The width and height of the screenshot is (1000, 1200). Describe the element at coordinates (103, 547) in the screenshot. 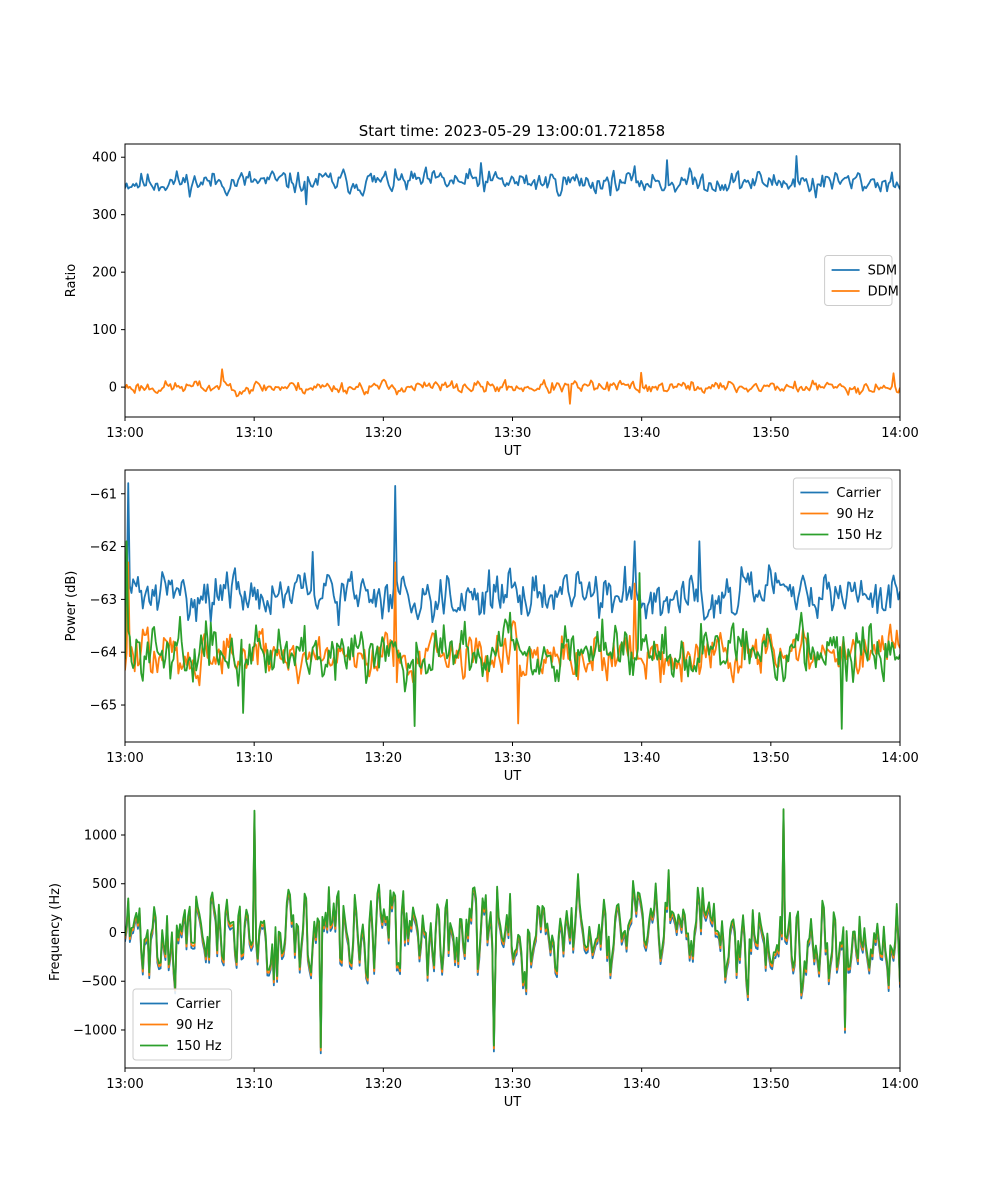

I see `y-tick-label: −62` at that location.